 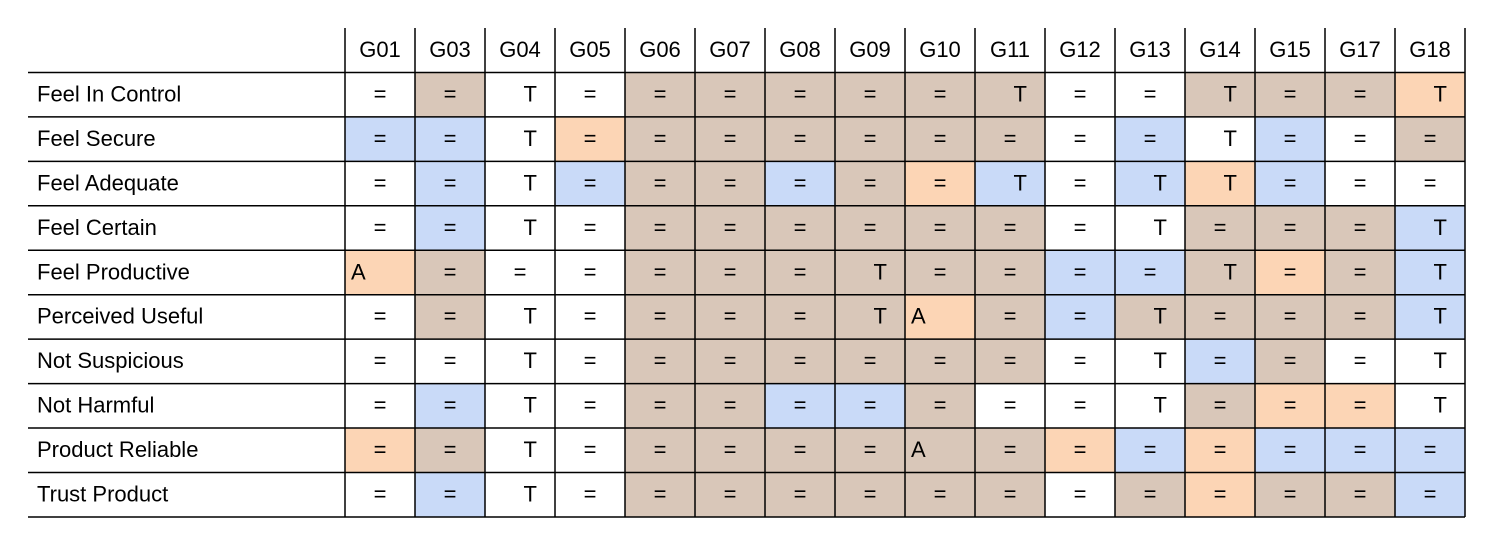 I want to click on column-header: G08, so click(x=800, y=49).